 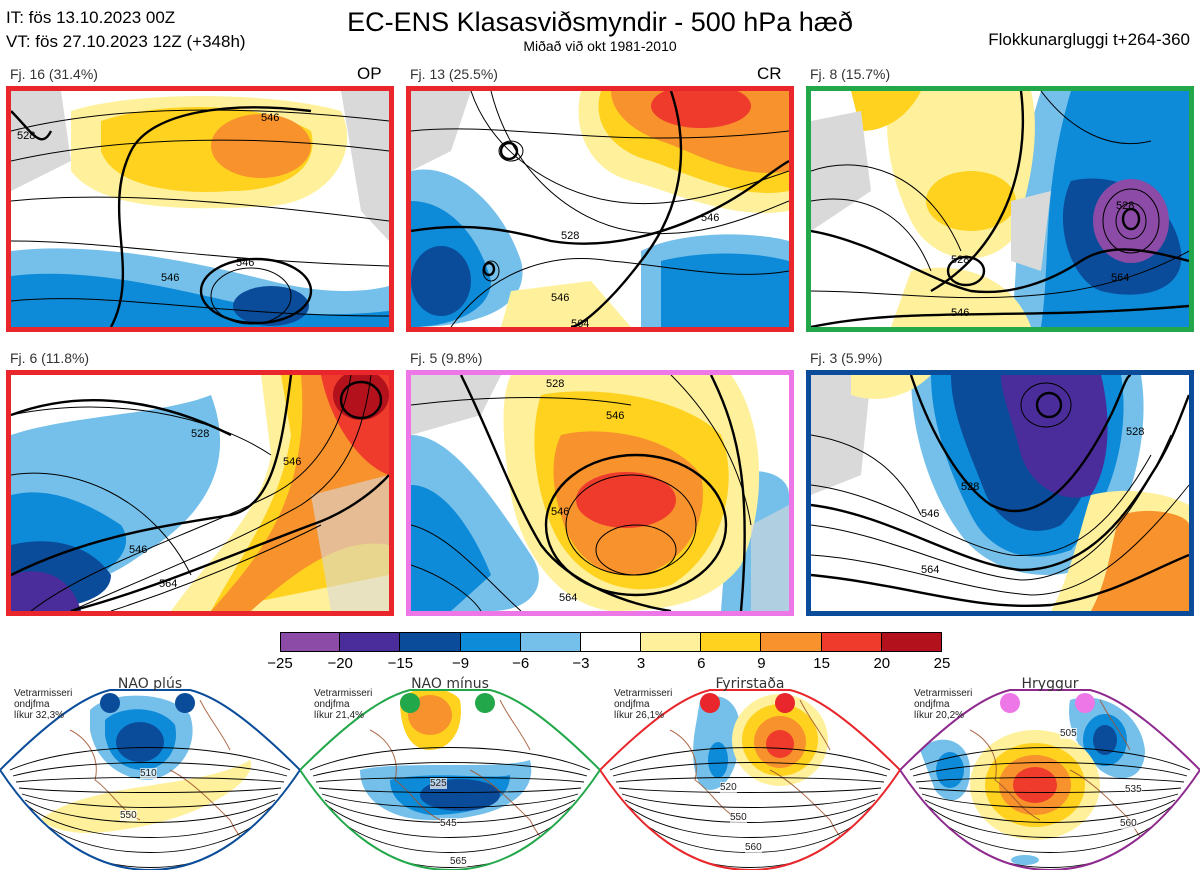 What do you see at coordinates (1089, 39) in the screenshot?
I see `classification-window: Flokkunargluggi t+264-360` at bounding box center [1089, 39].